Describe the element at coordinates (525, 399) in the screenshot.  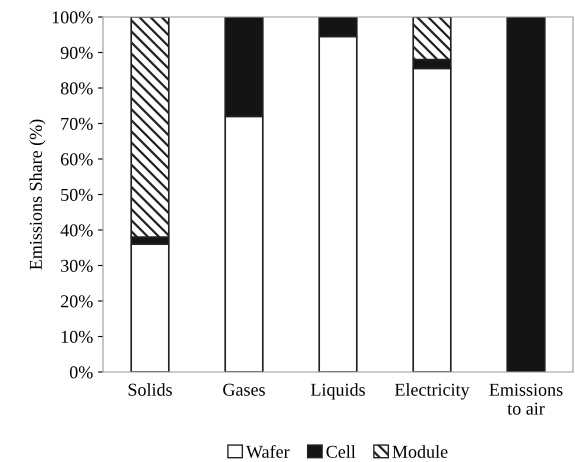
I see `x-tick-label: Emissions to air` at that location.